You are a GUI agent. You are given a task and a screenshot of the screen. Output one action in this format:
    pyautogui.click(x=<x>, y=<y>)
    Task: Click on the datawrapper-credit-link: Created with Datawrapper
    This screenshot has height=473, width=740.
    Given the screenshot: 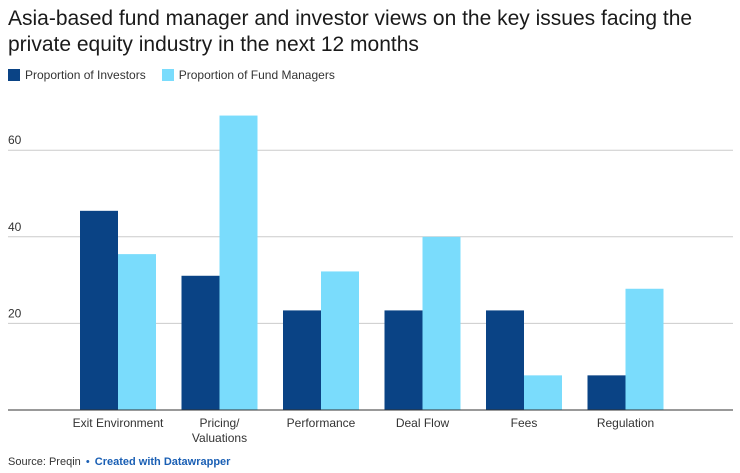 What is the action you would take?
    pyautogui.click(x=162, y=462)
    